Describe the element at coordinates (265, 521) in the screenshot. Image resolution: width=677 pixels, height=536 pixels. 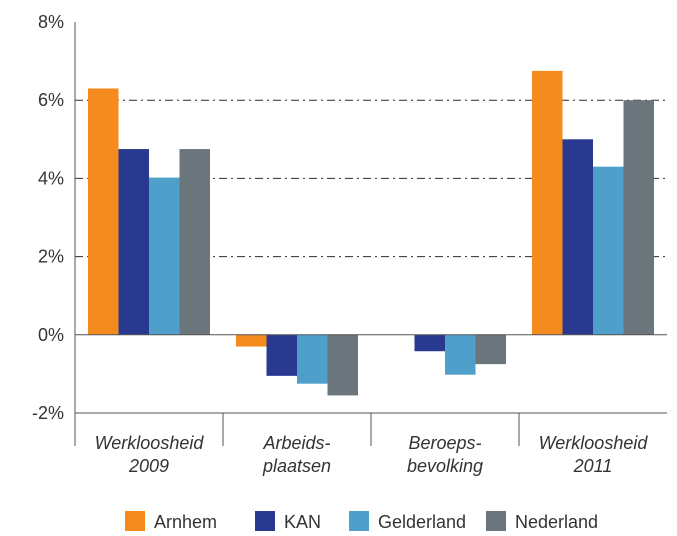
I see `legend-swatch-kan` at that location.